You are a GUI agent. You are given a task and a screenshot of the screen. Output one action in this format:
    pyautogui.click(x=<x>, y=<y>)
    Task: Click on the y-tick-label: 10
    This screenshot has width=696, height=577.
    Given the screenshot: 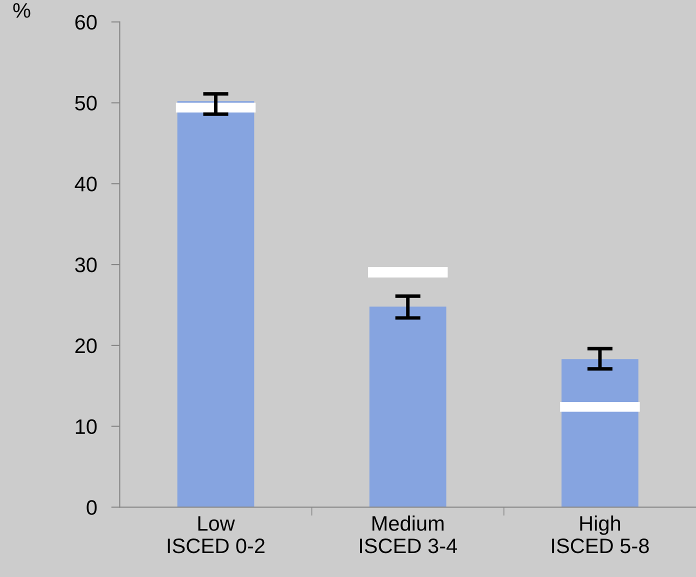 What is the action you would take?
    pyautogui.click(x=86, y=426)
    